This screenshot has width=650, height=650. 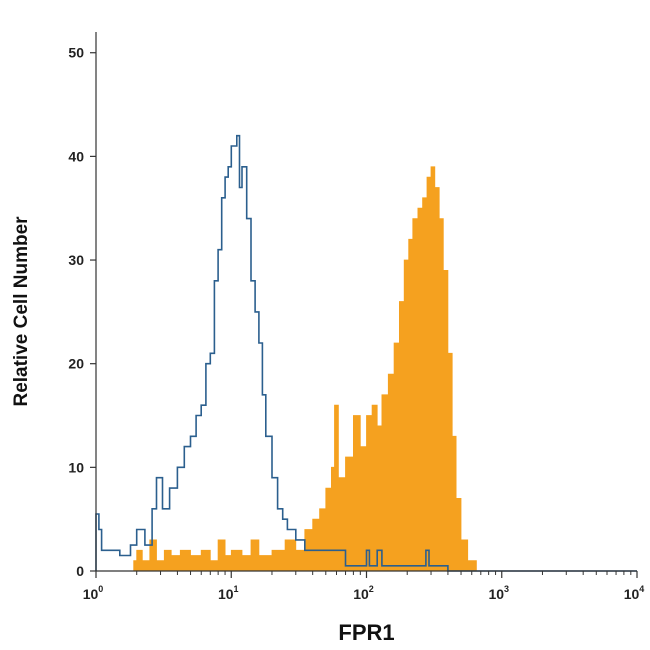 What do you see at coordinates (634, 593) in the screenshot?
I see `x-tick-label: 10⁴` at bounding box center [634, 593].